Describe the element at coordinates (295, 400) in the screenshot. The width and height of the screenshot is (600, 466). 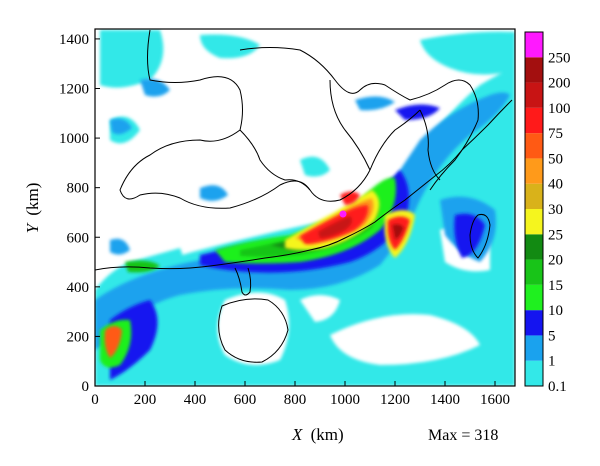
I see `x-tick-label: 800` at that location.